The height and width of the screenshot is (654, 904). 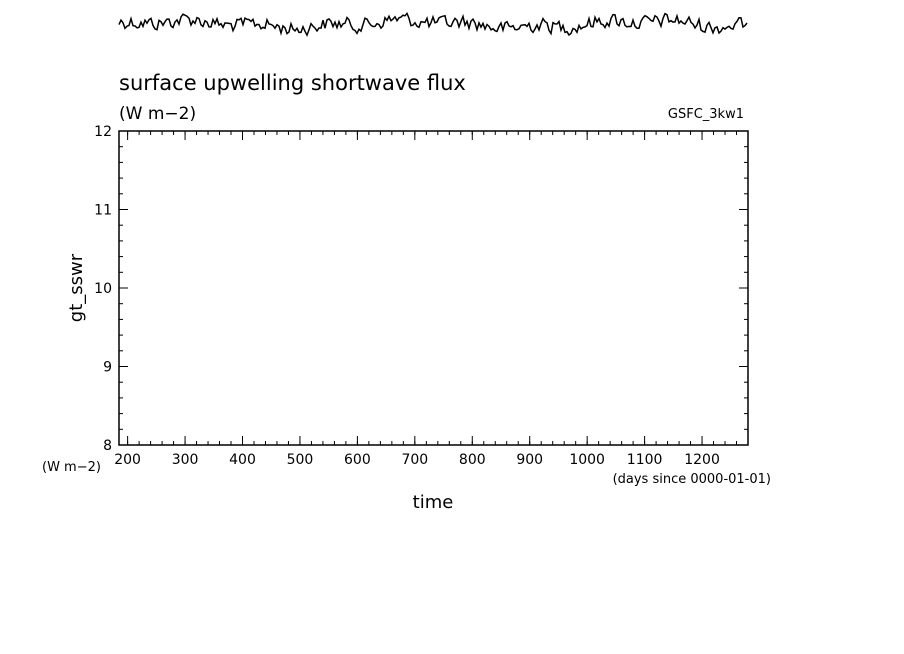 I want to click on y-tick-labels: 8 9 10 11 12, so click(x=103, y=289).